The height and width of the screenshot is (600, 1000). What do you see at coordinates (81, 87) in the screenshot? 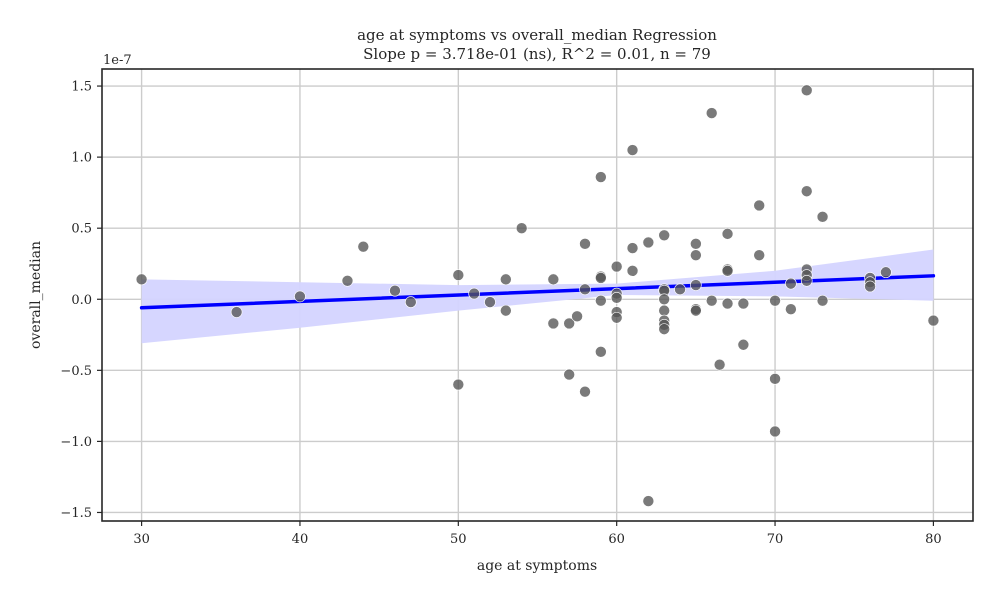
I see `y-tick-label: 1.5` at bounding box center [81, 87].